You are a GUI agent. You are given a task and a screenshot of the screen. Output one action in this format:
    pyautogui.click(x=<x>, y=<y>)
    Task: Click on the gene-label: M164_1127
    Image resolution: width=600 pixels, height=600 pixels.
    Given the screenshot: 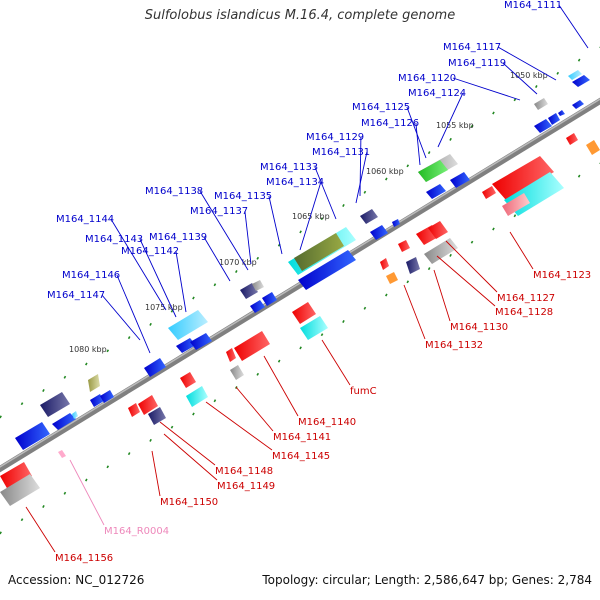 What is the action you would take?
    pyautogui.click(x=526, y=298)
    